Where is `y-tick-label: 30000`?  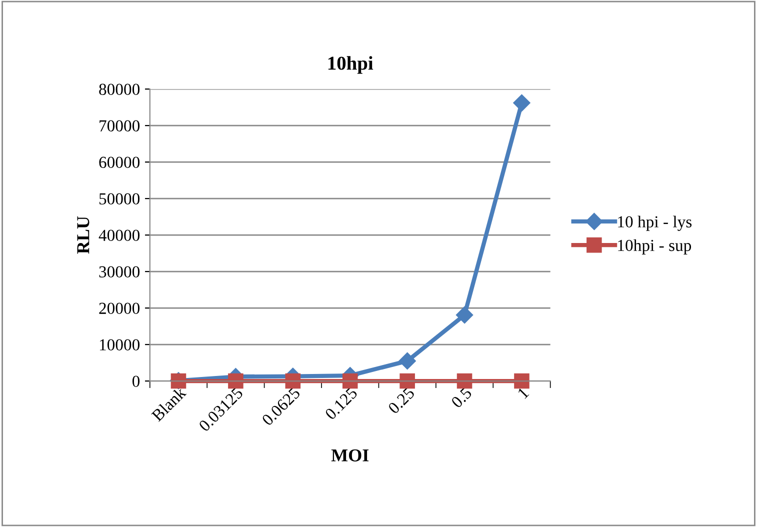
y-tick-label: 30000 is located at coordinates (119, 272).